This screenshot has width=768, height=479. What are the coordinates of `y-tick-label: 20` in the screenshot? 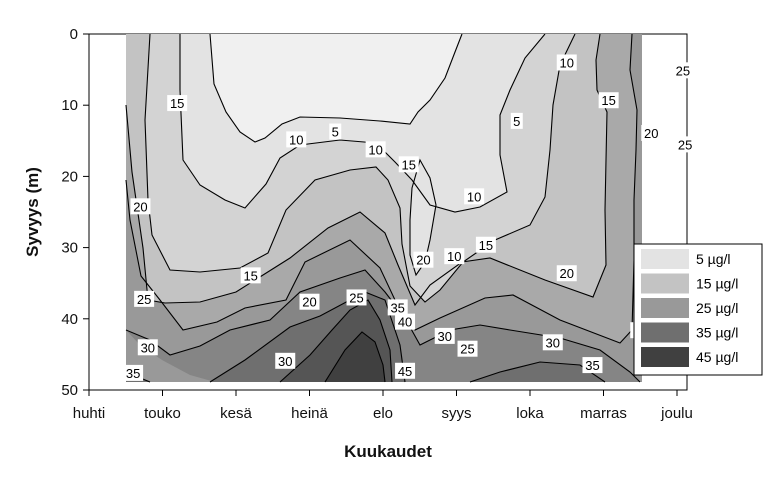 It's located at (69, 176).